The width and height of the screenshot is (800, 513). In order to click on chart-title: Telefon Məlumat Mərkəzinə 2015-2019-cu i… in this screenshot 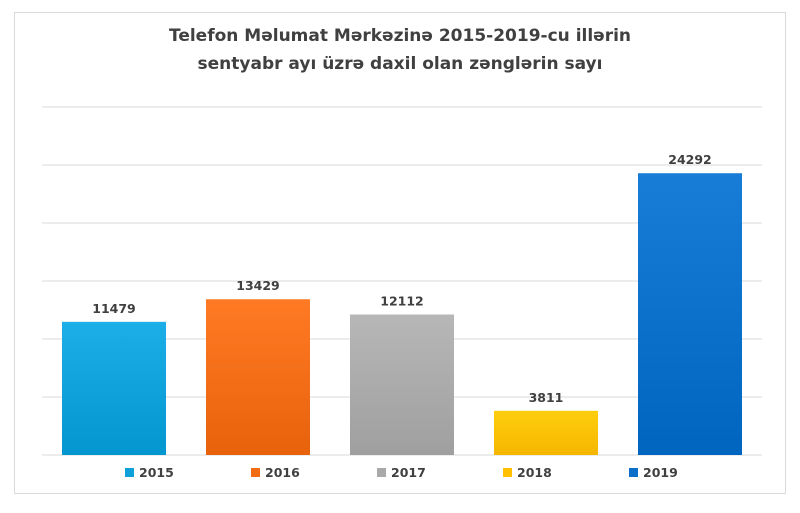, I will do `click(400, 50)`.